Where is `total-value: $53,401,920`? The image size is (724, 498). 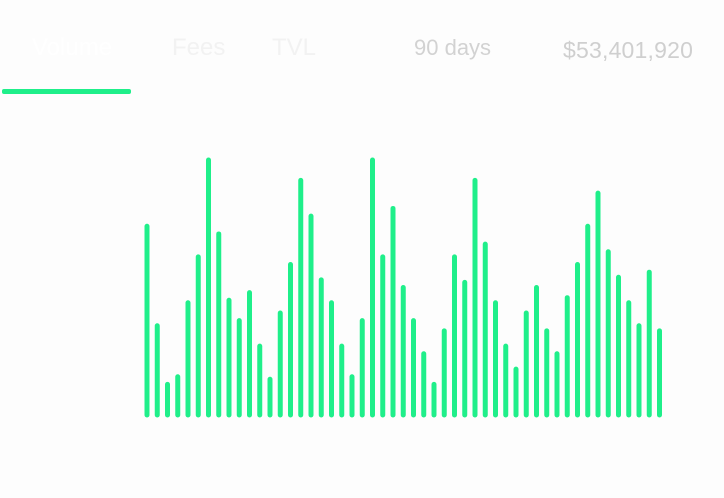
total-value: $53,401,920 is located at coordinates (628, 50).